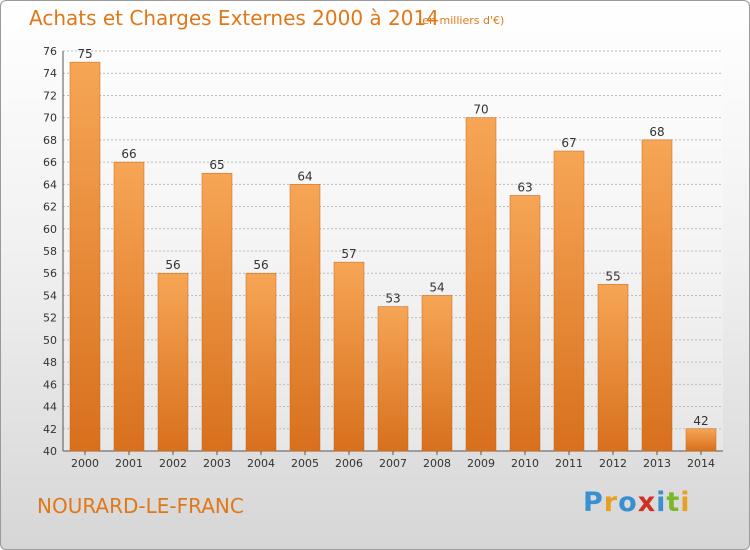 This screenshot has width=750, height=550. What do you see at coordinates (349, 463) in the screenshot?
I see `x-tick-label: 2006` at bounding box center [349, 463].